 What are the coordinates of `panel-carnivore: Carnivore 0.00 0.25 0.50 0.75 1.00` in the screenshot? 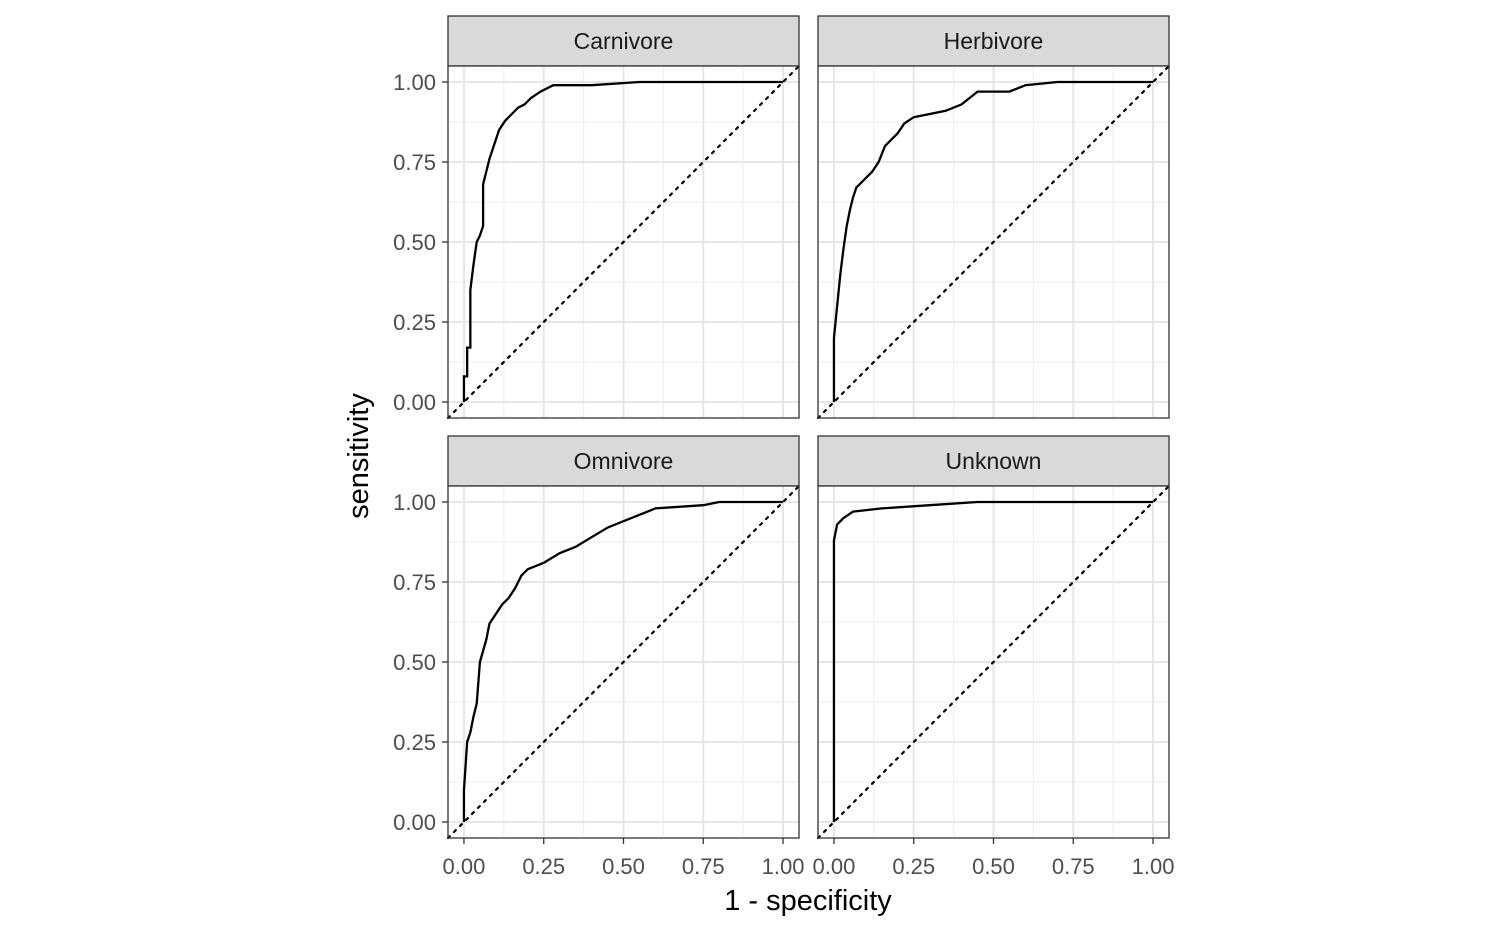 It's located at (597, 217).